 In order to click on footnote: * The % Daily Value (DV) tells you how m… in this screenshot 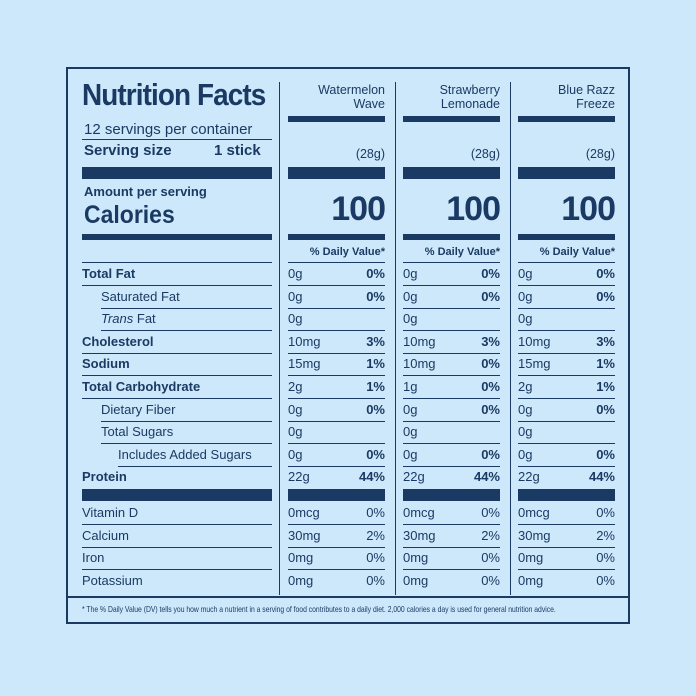, I will do `click(319, 609)`.